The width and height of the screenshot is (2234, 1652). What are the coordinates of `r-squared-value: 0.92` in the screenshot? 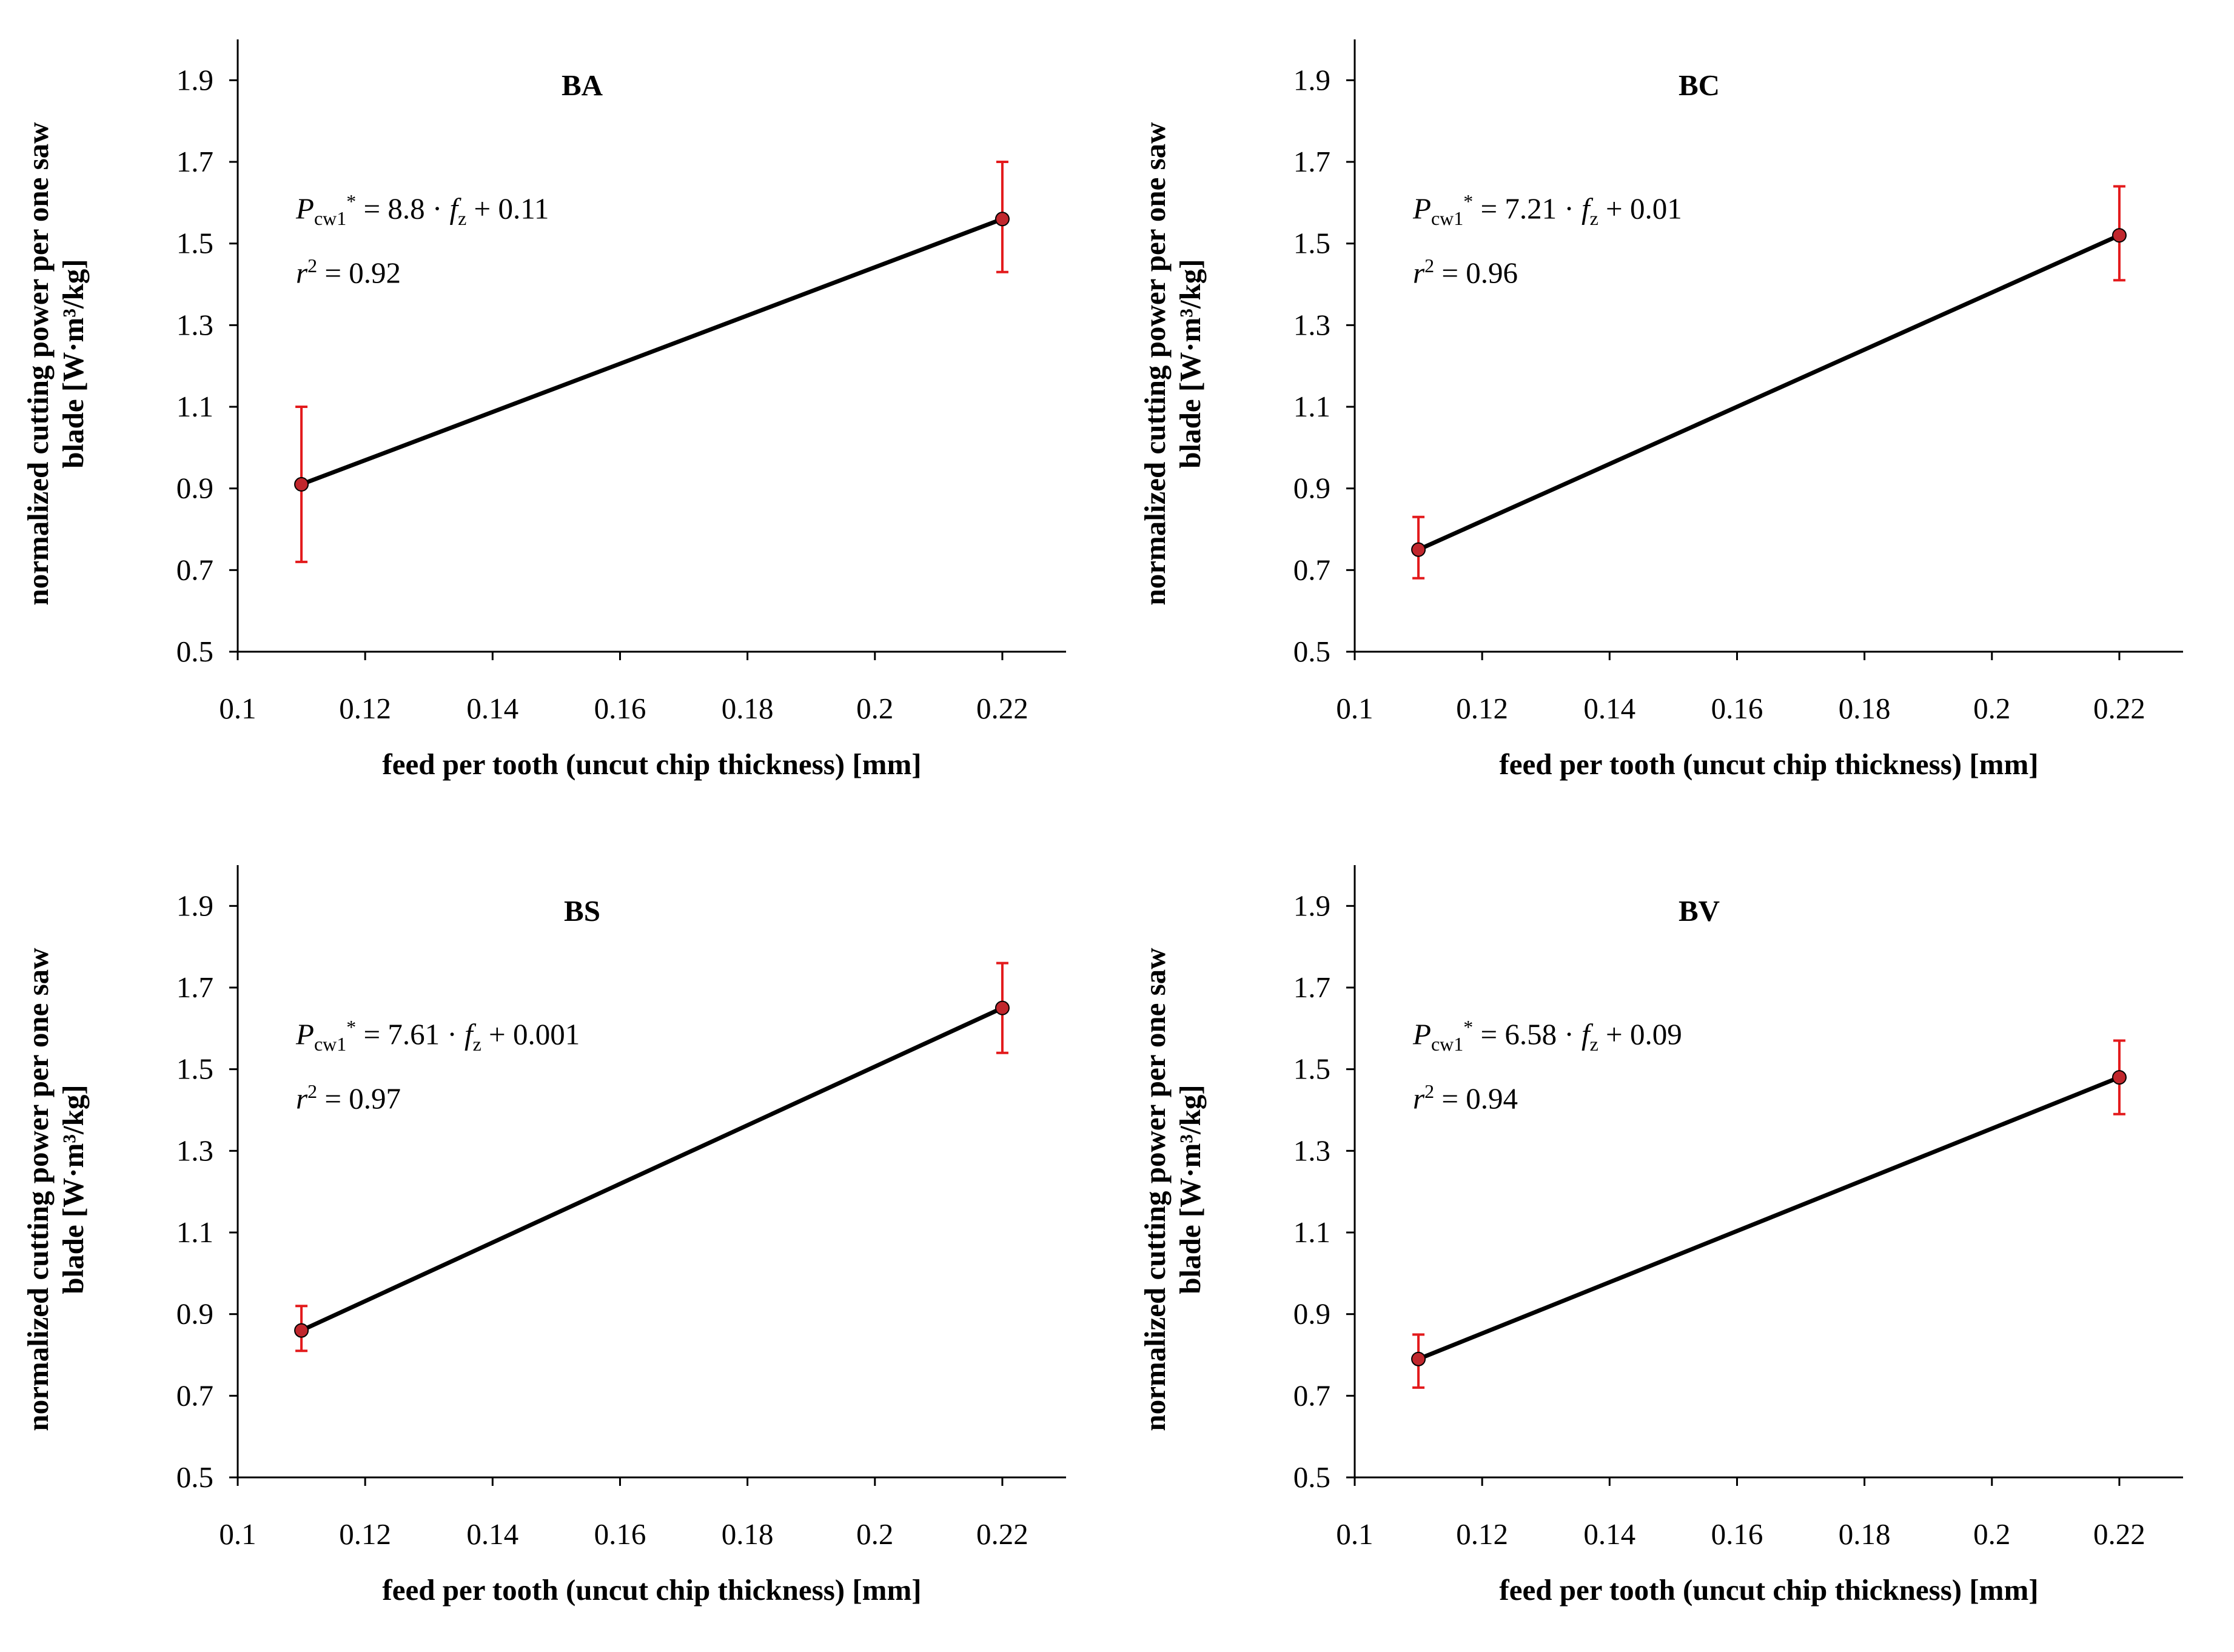 It's located at (375, 273).